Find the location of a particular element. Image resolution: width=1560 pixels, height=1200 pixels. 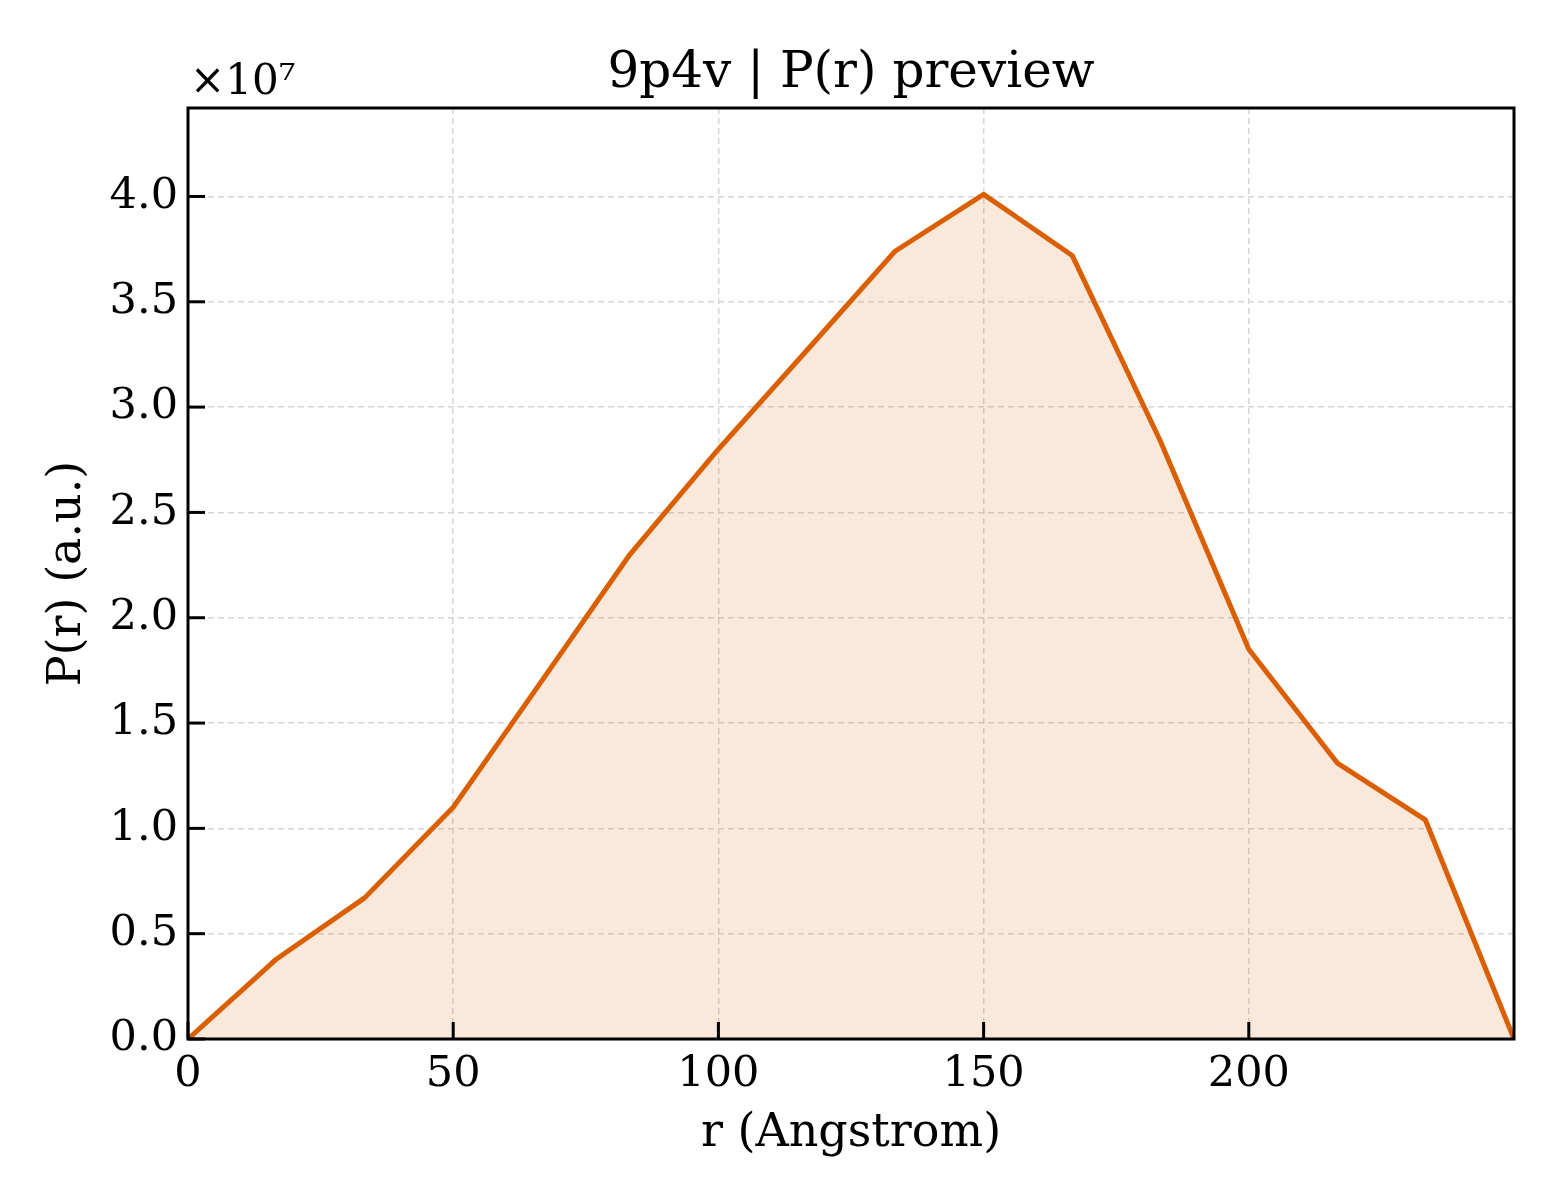

x-axis-title: r (Angstrom) is located at coordinates (851, 1130).